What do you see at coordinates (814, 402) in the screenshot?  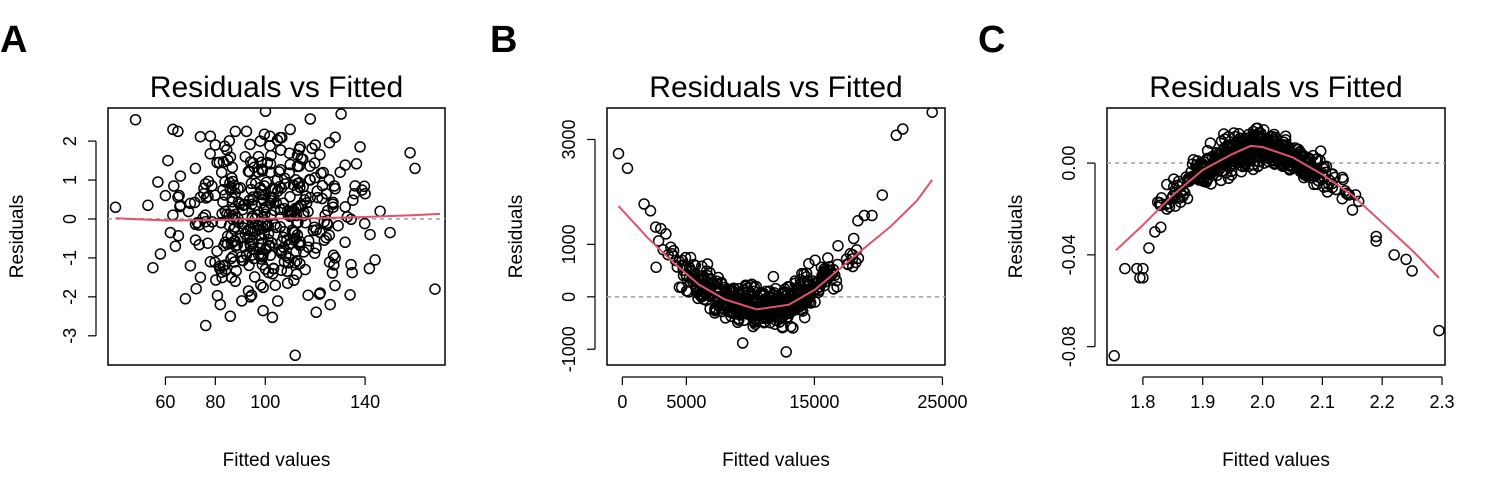 I see `x-tick-label: 15000` at bounding box center [814, 402].